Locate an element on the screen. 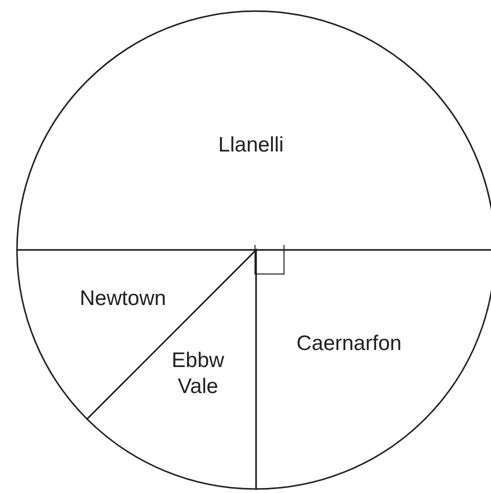  slice-label: Ebbw Vale is located at coordinates (199, 373).